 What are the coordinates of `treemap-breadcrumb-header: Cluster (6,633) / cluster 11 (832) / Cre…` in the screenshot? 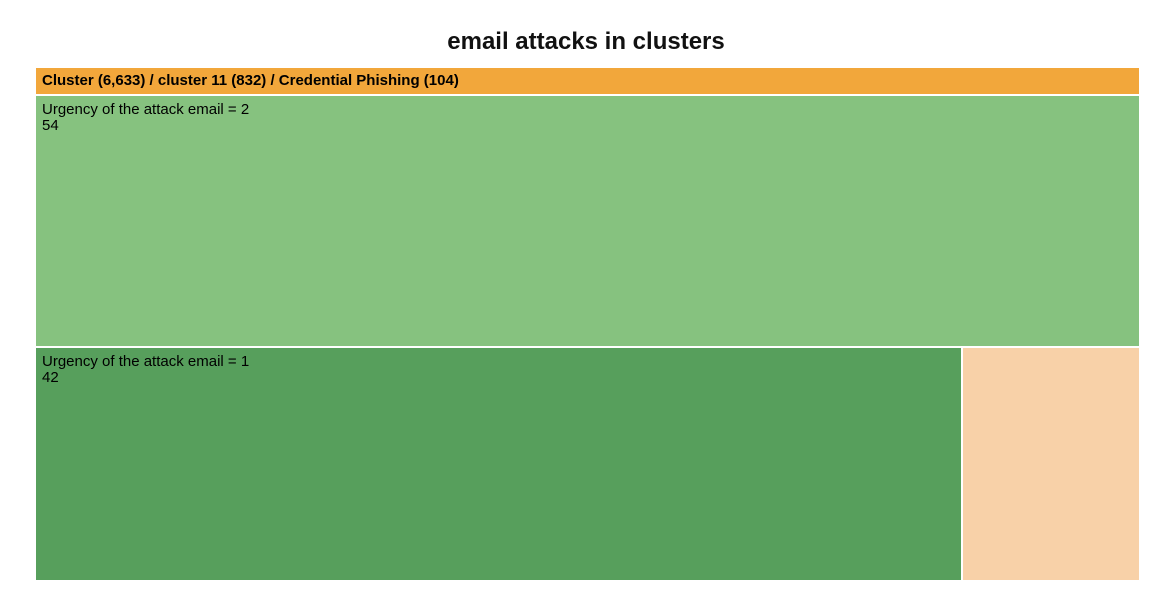 It's located at (587, 81).